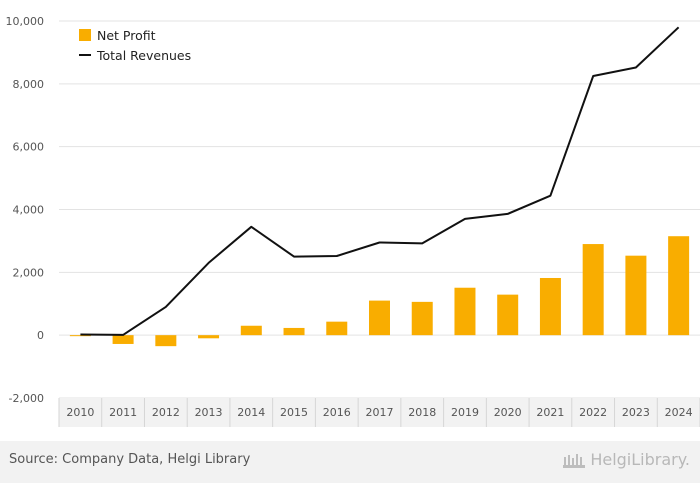 The image size is (700, 483). I want to click on x-tick-label: 2017, so click(380, 412).